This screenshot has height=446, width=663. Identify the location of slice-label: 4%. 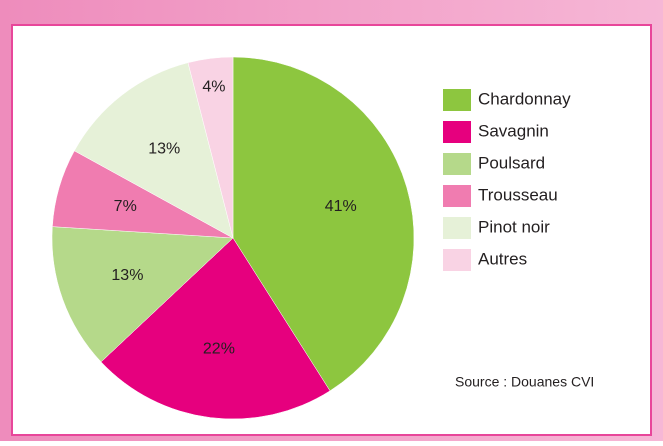
(213, 86).